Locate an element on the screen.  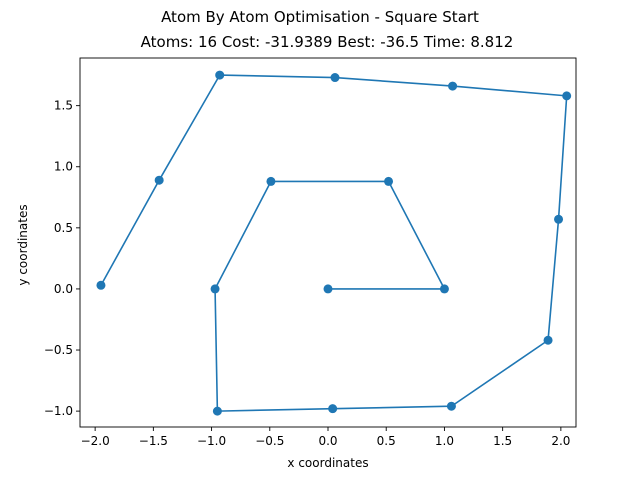
chart-title: Atom By Atom Optimisation - Square Start is located at coordinates (320, 17).